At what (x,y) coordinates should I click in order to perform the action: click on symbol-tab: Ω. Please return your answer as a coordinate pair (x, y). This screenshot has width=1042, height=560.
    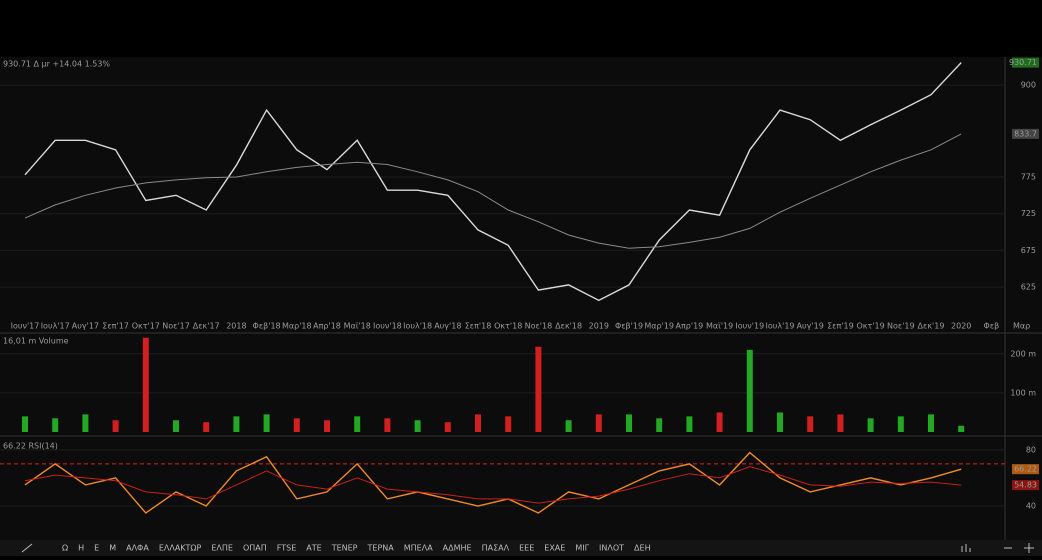
    Looking at the image, I should click on (65, 548).